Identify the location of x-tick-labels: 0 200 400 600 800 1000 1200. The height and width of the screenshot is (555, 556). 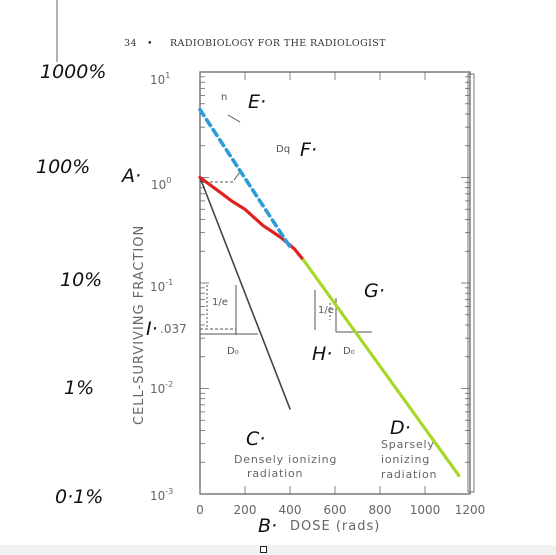
(340, 510).